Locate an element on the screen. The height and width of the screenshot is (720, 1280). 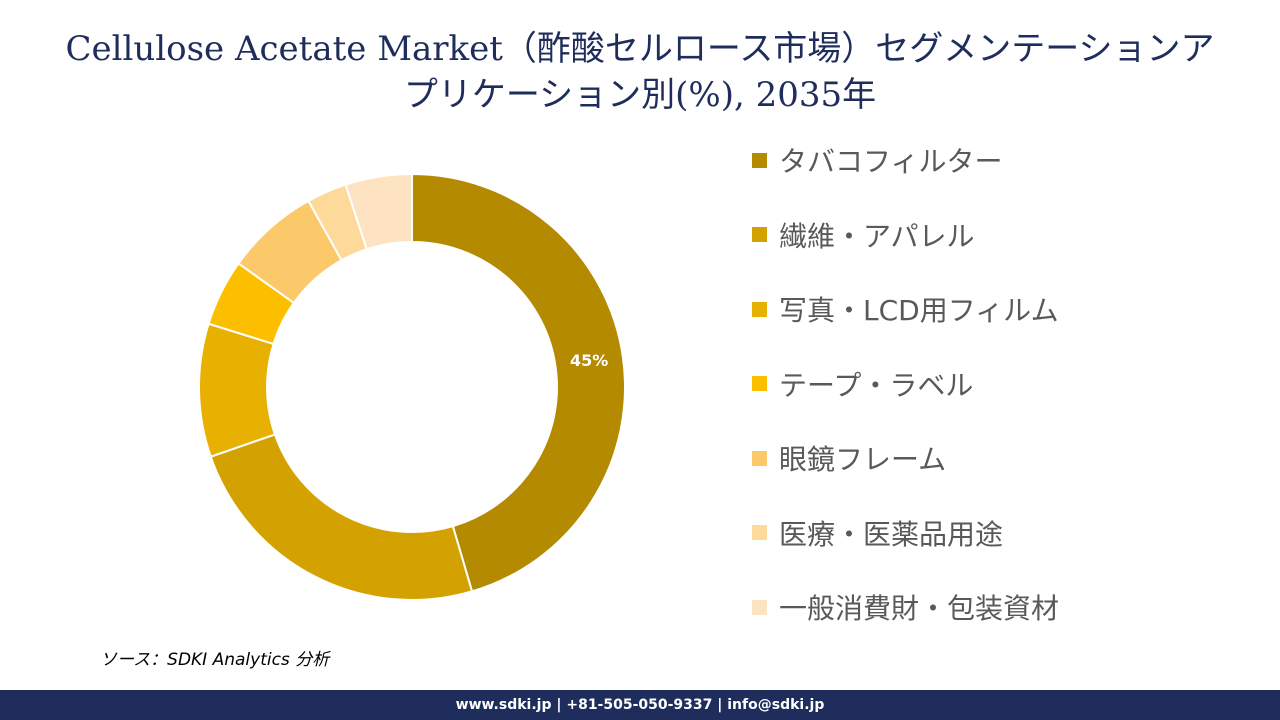
legend-item-2: 繊維・アパレル is located at coordinates (863, 235).